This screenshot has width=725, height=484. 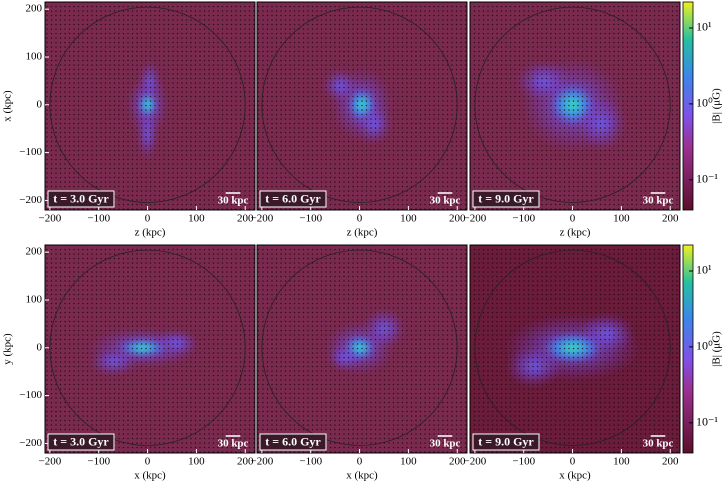 What do you see at coordinates (8, 106) in the screenshot?
I see `y-axis-label: x (kpc)` at bounding box center [8, 106].